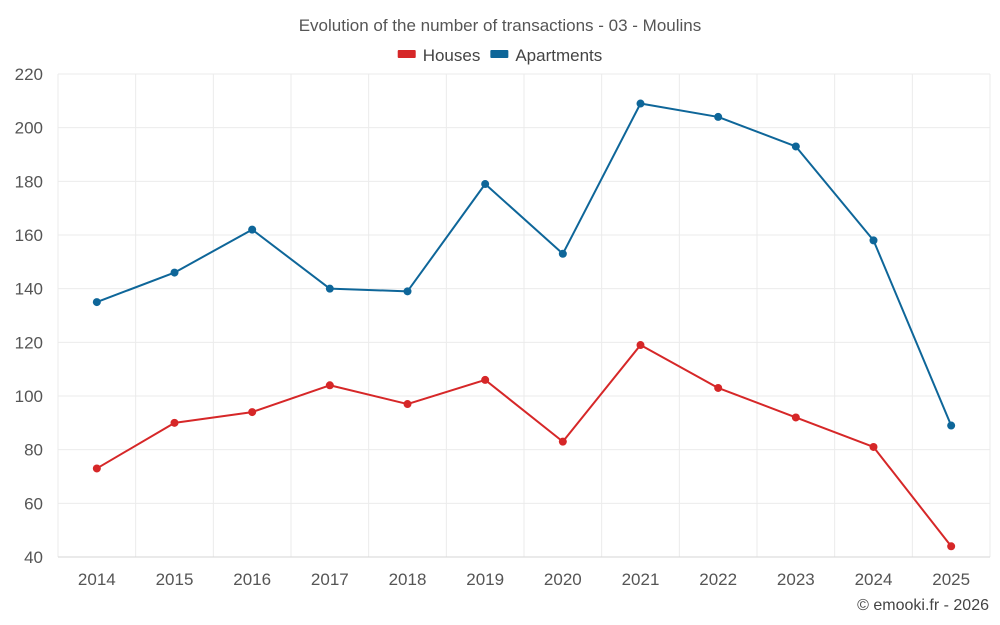  Describe the element at coordinates (29, 181) in the screenshot. I see `y-tick-label: 180` at that location.